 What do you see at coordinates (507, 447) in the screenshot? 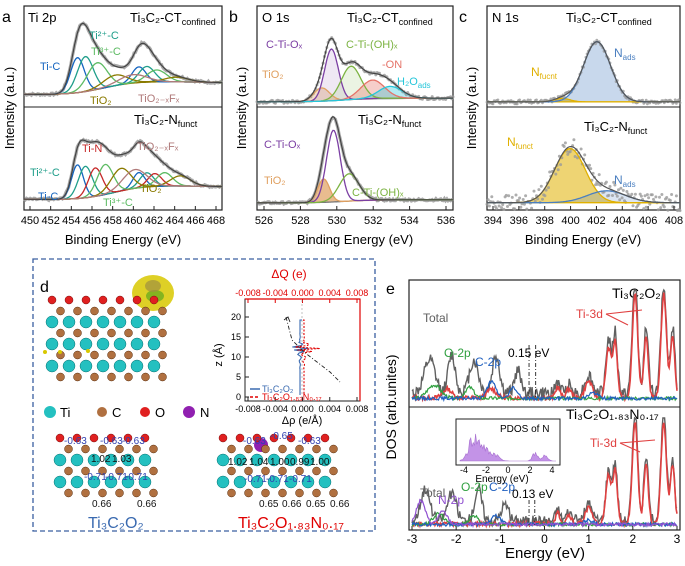
I see `inset-curve` at bounding box center [507, 447].